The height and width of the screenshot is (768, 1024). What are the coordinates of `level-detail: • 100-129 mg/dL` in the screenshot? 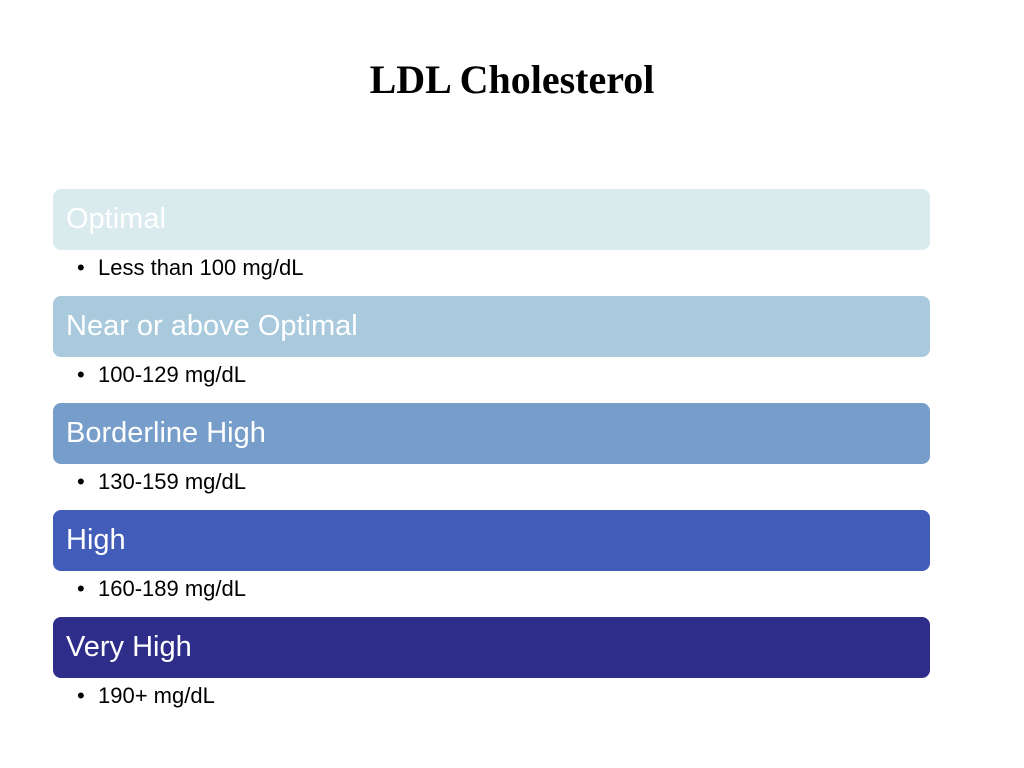 It's located at (491, 380).